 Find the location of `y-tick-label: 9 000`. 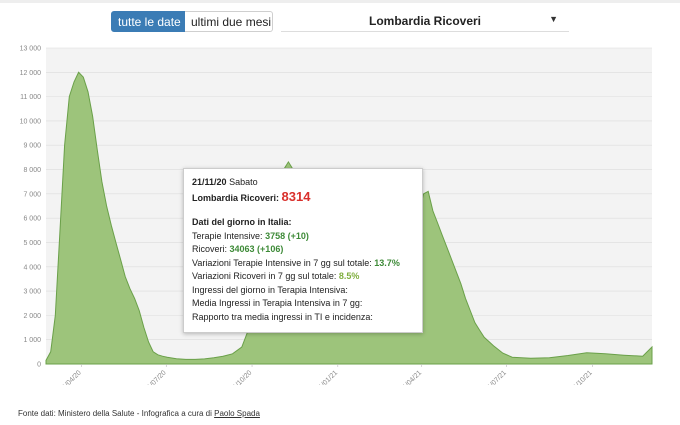

y-tick-label: 9 000 is located at coordinates (32, 146).